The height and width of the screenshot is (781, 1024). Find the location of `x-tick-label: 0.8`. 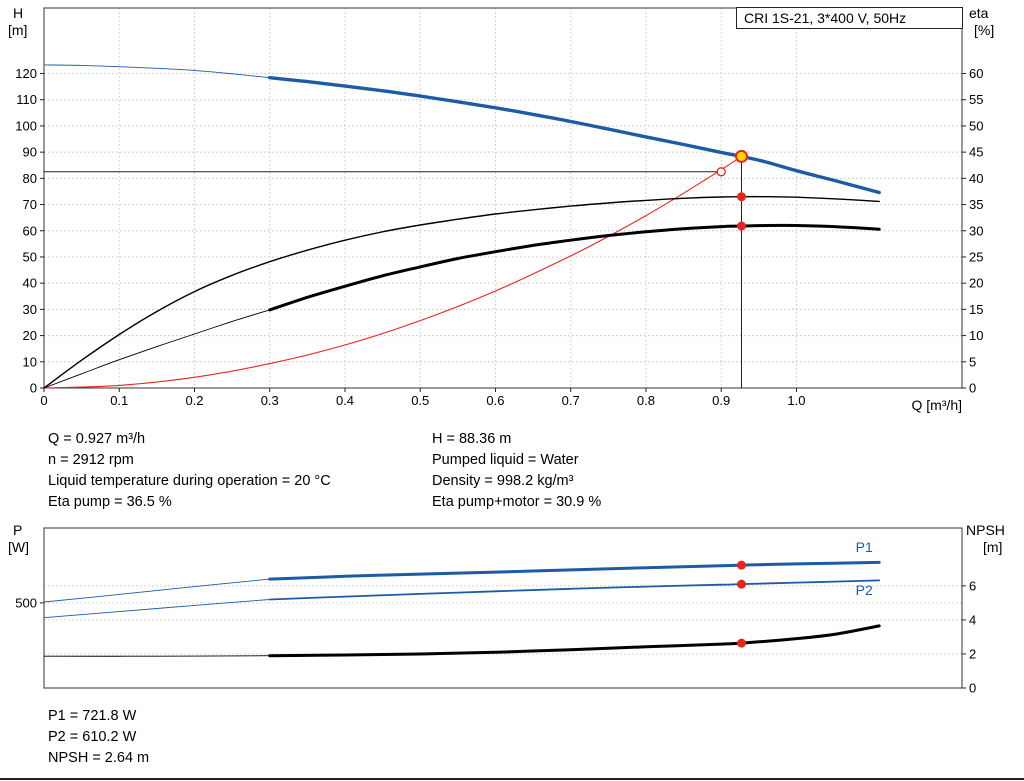

x-tick-label: 0.8 is located at coordinates (646, 400).